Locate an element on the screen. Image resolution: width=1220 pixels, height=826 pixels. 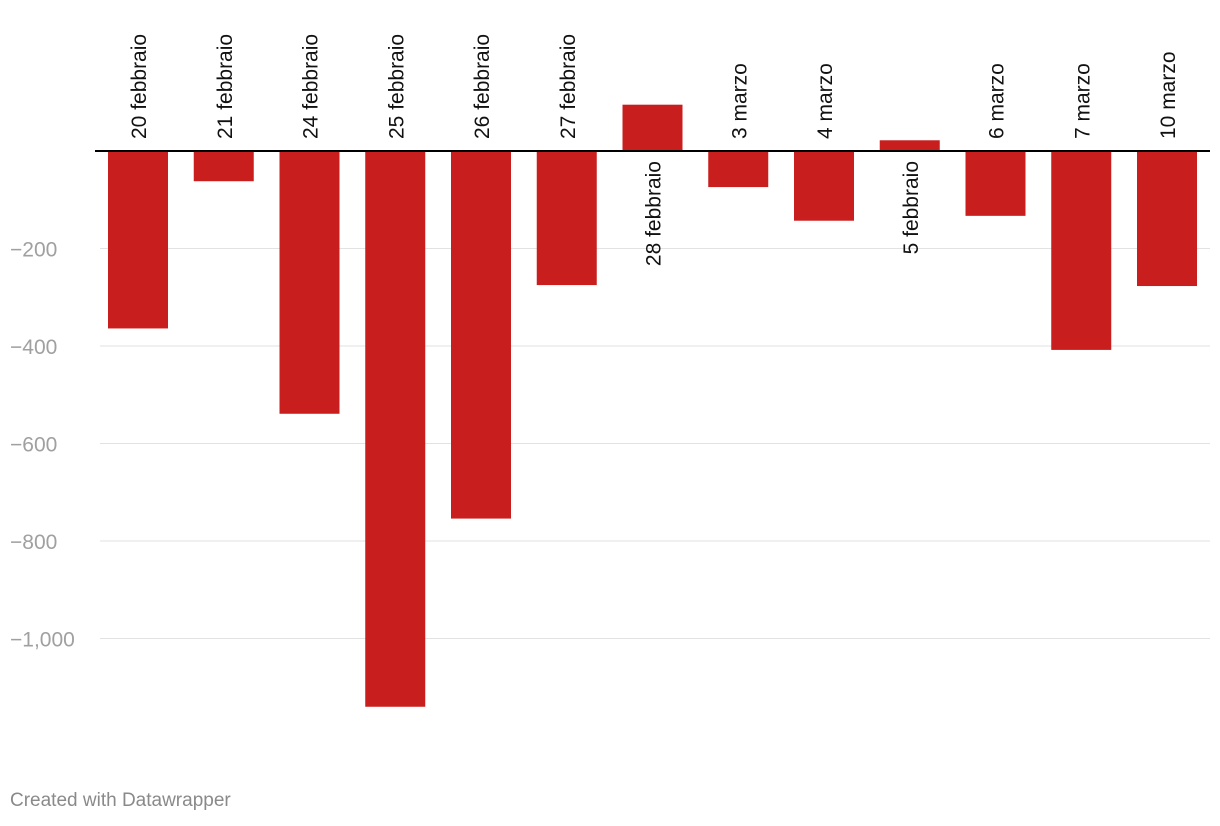
category-label: 3 marzo is located at coordinates (739, 101).